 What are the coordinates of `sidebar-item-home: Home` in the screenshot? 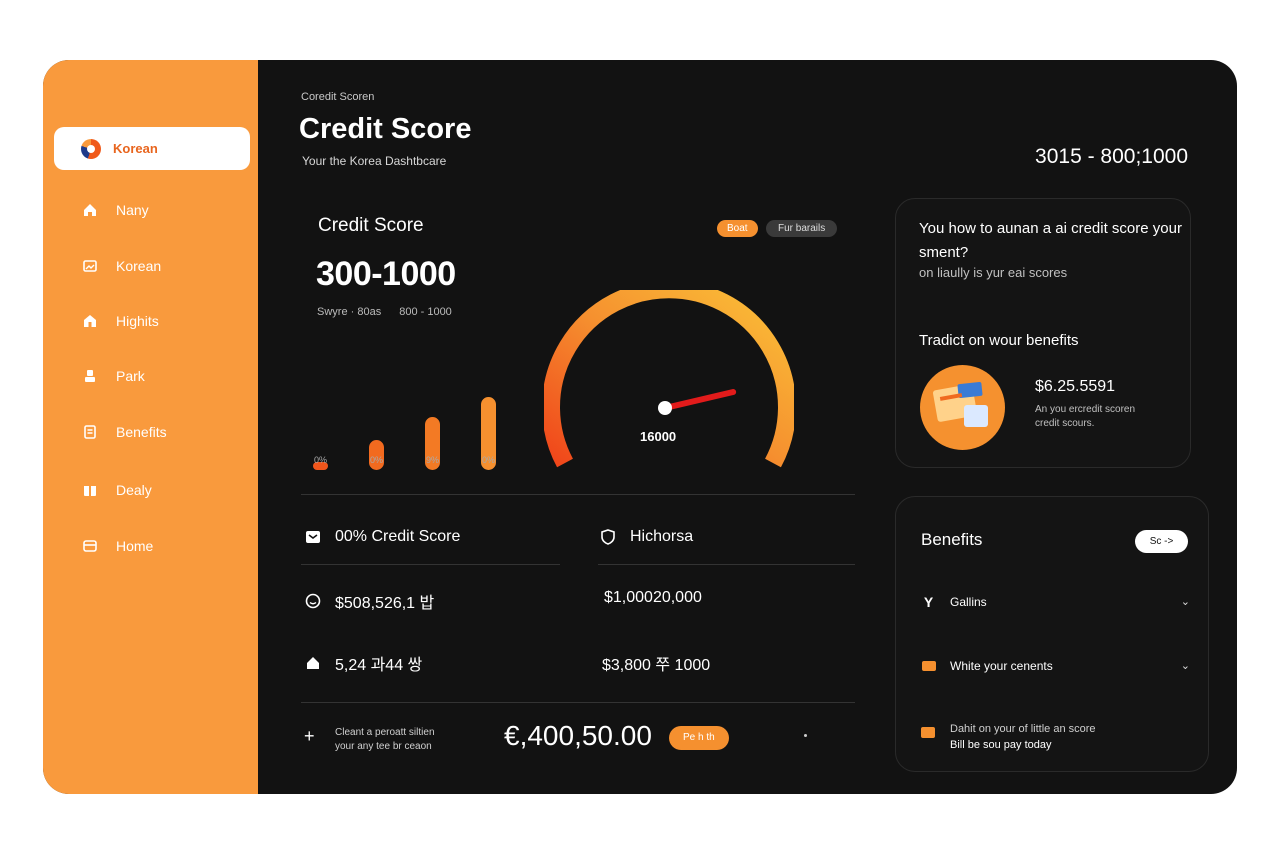 It's located at (117, 546).